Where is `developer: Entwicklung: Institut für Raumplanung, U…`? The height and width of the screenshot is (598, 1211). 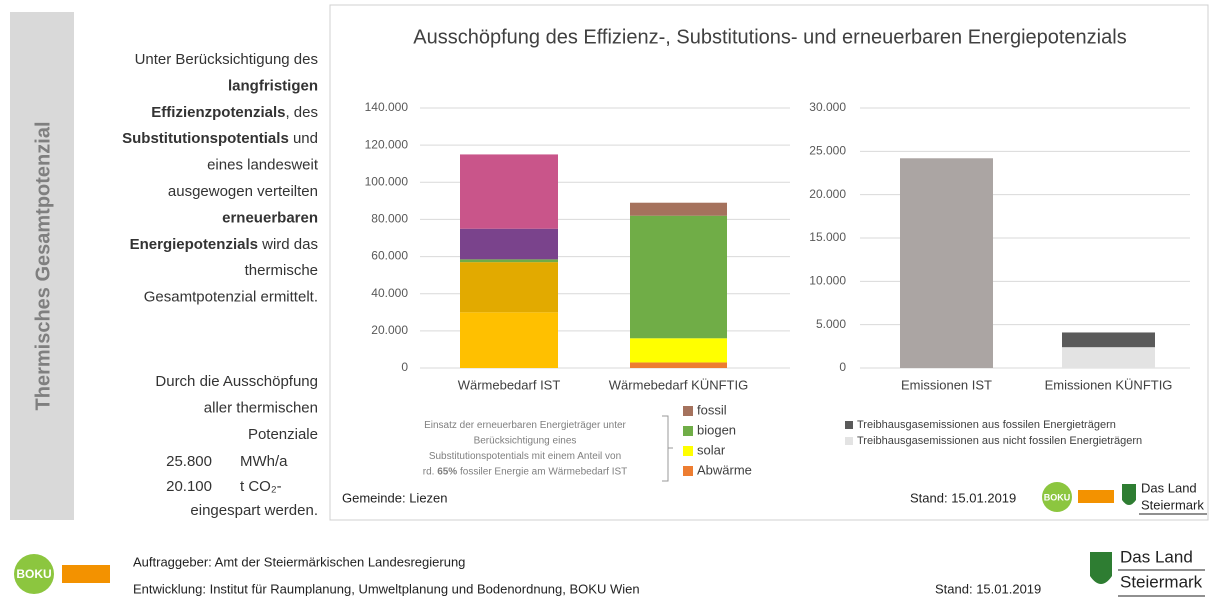
developer: Entwicklung: Institut für Raumplanung, U… is located at coordinates (386, 588).